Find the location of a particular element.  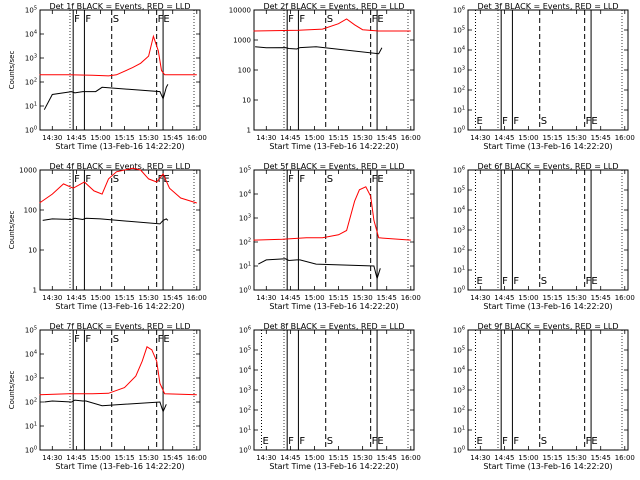

panel-title: Det 7f BLACK = Events, RED = LLD is located at coordinates (119, 326).